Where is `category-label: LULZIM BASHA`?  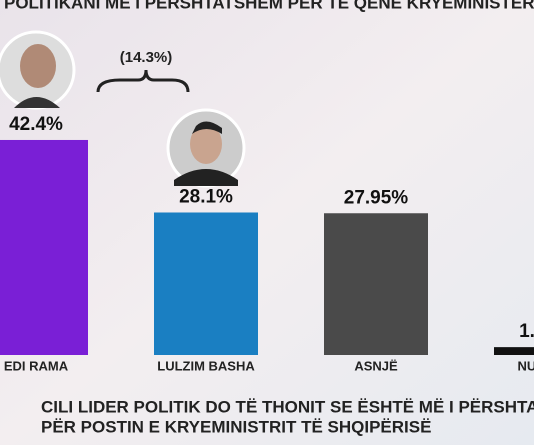
category-label: LULZIM BASHA is located at coordinates (206, 365).